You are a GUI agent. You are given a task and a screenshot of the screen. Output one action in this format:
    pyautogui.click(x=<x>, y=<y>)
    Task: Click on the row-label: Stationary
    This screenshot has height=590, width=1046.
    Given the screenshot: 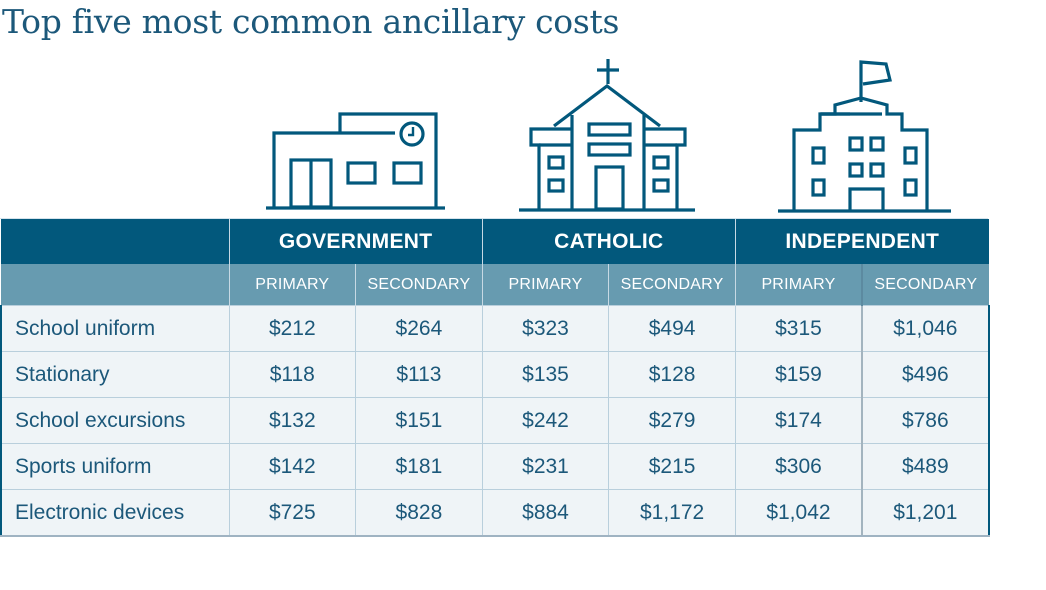 What is the action you would take?
    pyautogui.click(x=114, y=374)
    